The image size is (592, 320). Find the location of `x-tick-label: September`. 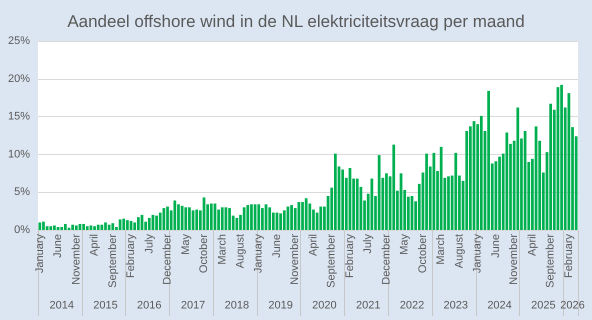

x-tick-label: September is located at coordinates (332, 261).